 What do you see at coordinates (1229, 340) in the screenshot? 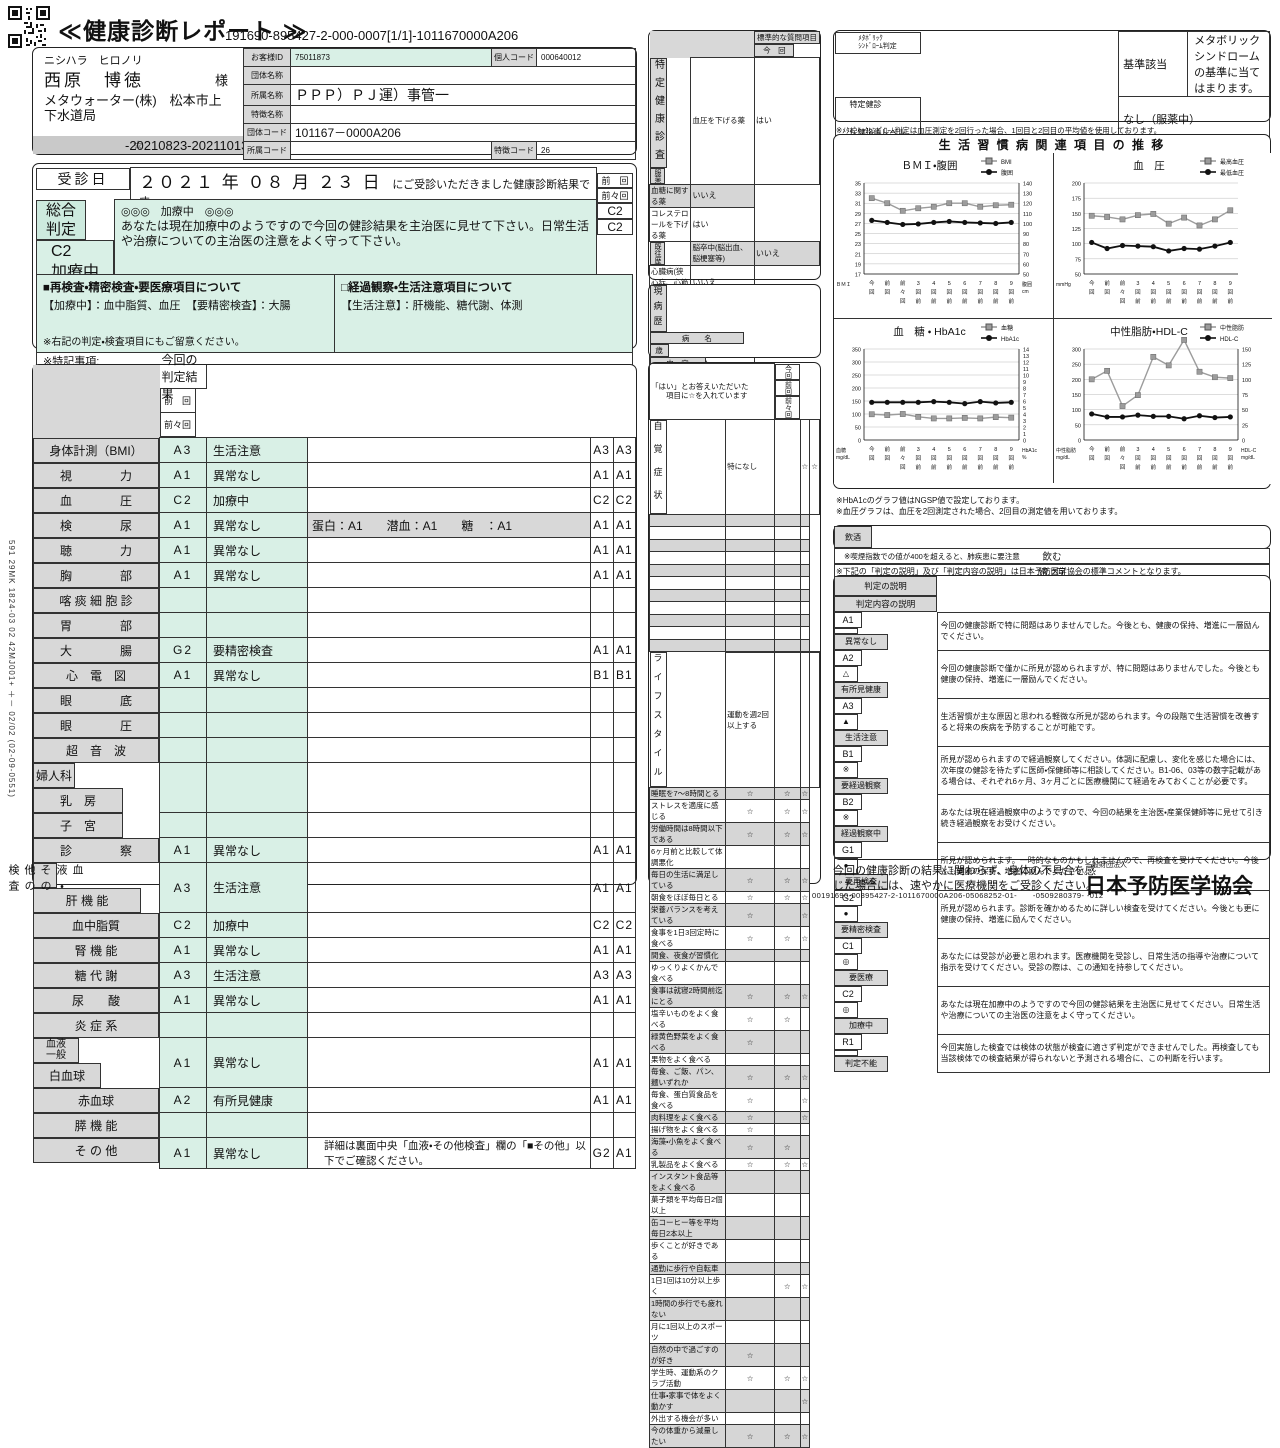
I see `svg-text: HDL-C` at bounding box center [1229, 340].